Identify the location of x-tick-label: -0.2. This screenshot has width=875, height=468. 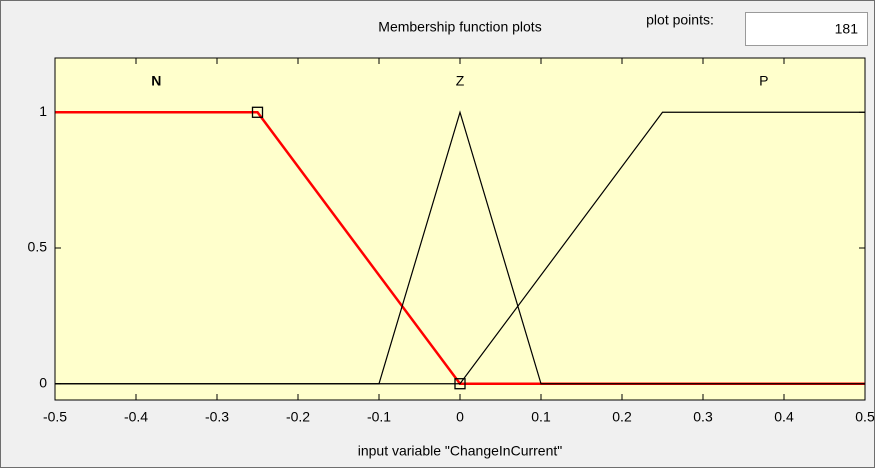
(298, 417).